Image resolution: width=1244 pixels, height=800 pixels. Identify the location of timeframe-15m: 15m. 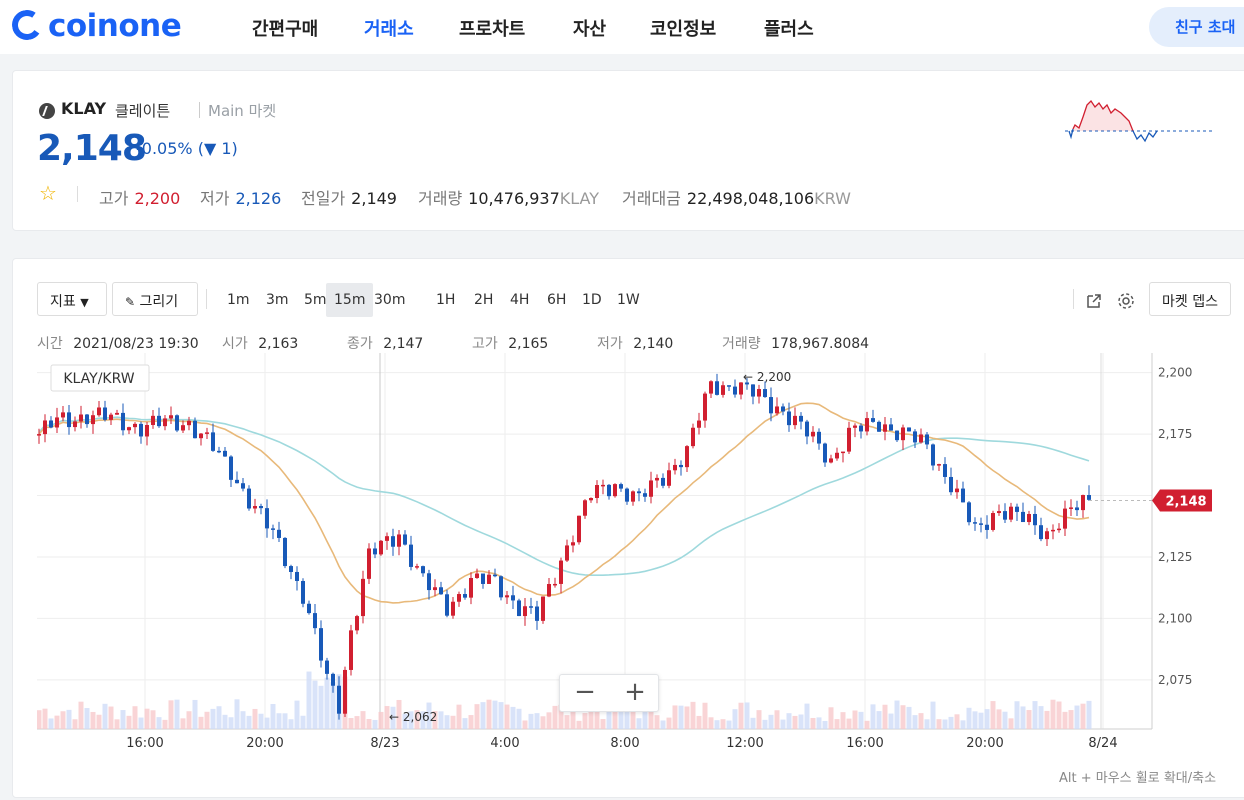
(350, 300).